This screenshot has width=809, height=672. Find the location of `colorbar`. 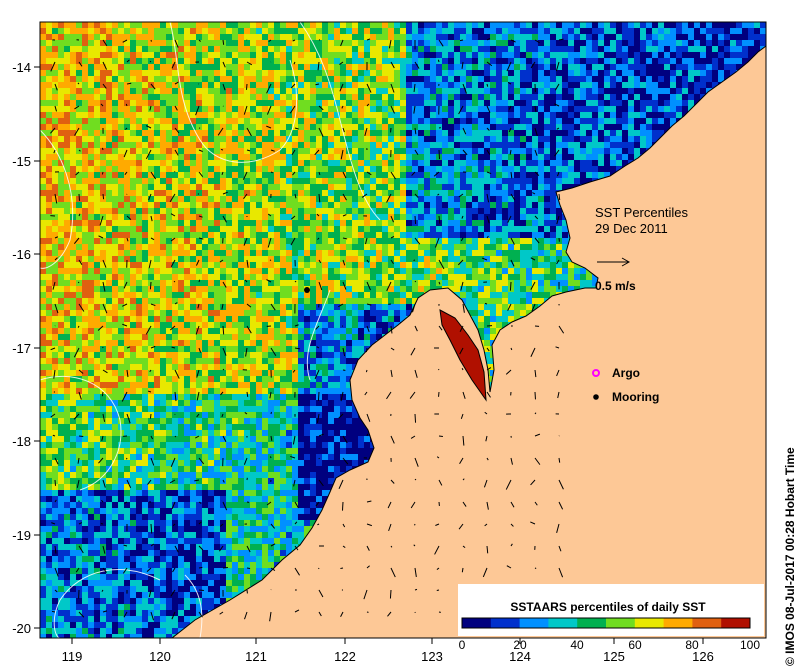

colorbar is located at coordinates (606, 623).